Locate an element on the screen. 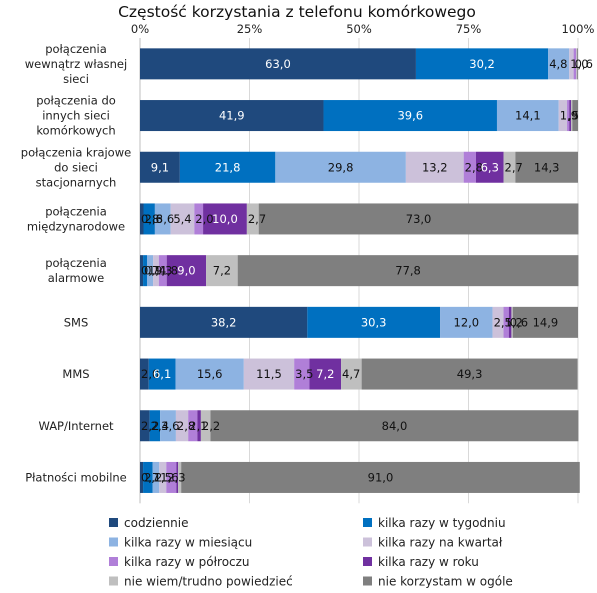 The width and height of the screenshot is (597, 593). category-label: MMS is located at coordinates (75, 374).